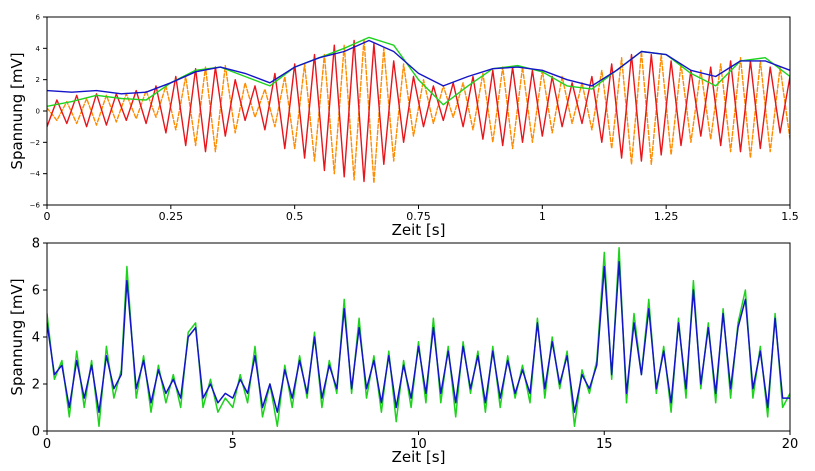  Describe the element at coordinates (35, 205) in the screenshot. I see `top-y-tick-label-0: −6` at that location.